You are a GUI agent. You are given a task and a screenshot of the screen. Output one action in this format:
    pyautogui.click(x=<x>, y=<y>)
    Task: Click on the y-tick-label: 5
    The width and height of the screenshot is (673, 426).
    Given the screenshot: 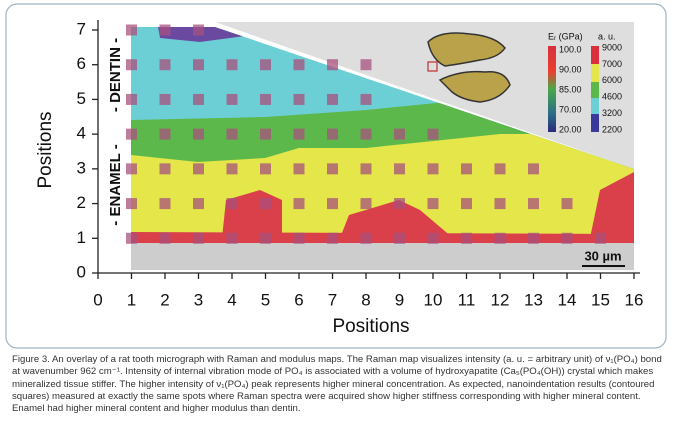 What is the action you would take?
    pyautogui.click(x=81, y=98)
    